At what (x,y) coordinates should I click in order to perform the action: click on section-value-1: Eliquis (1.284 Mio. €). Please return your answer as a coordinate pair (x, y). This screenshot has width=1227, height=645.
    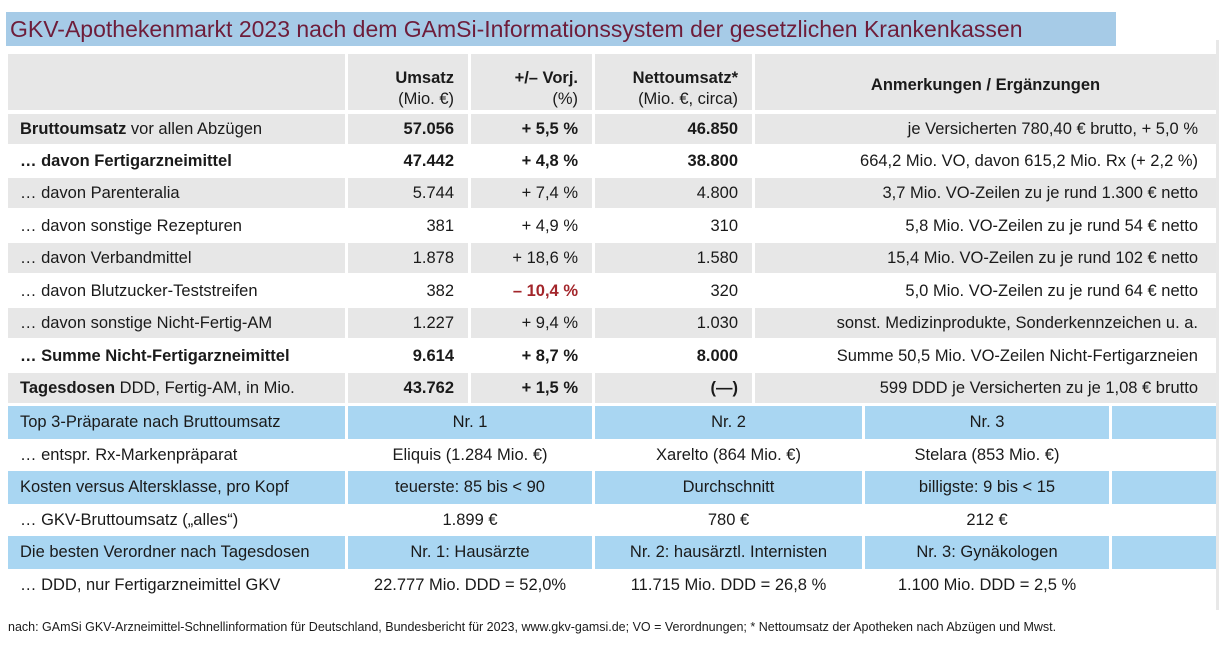
    Looking at the image, I should click on (470, 454).